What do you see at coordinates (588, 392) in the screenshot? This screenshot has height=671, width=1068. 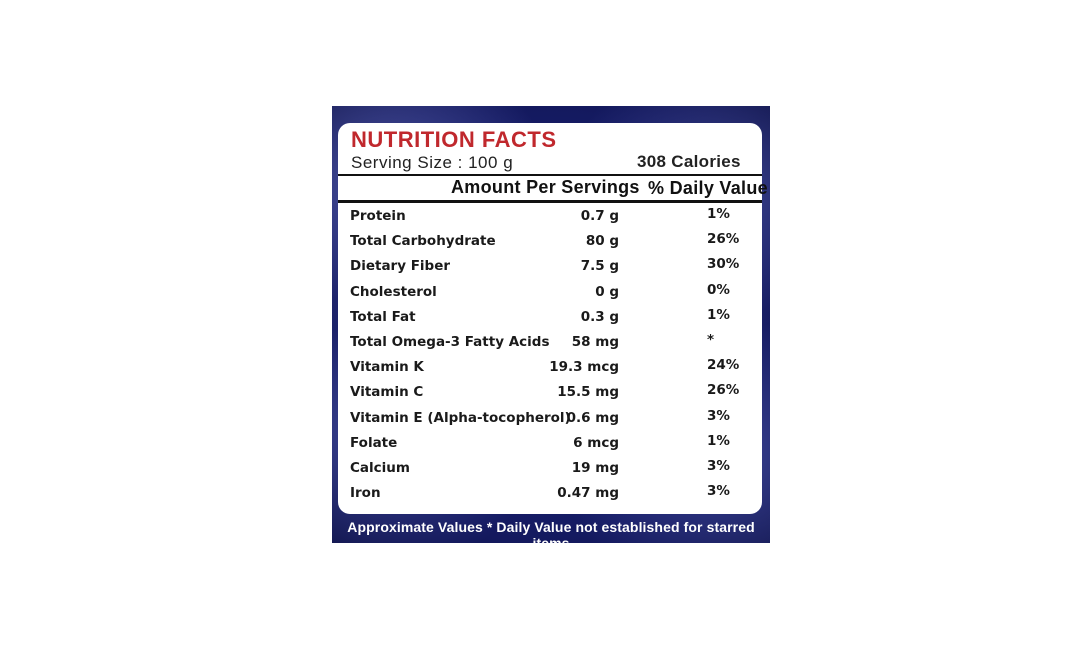 I see `nutrient-amount: 15.5 mg` at bounding box center [588, 392].